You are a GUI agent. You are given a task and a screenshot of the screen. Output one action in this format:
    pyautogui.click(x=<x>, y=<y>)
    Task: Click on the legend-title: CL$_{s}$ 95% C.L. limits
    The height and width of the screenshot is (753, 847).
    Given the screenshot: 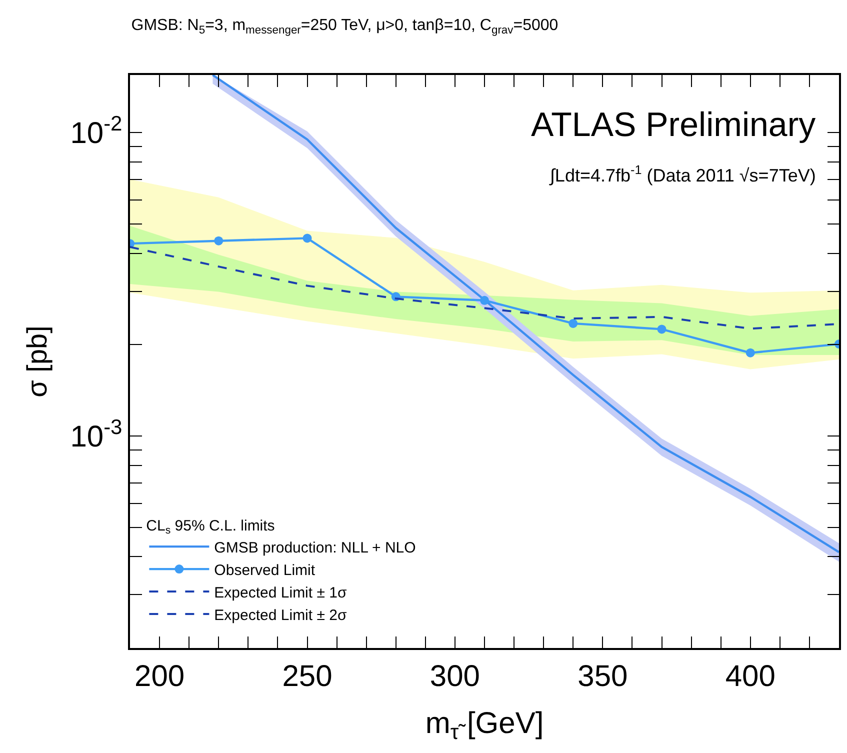 What is the action you would take?
    pyautogui.click(x=210, y=526)
    